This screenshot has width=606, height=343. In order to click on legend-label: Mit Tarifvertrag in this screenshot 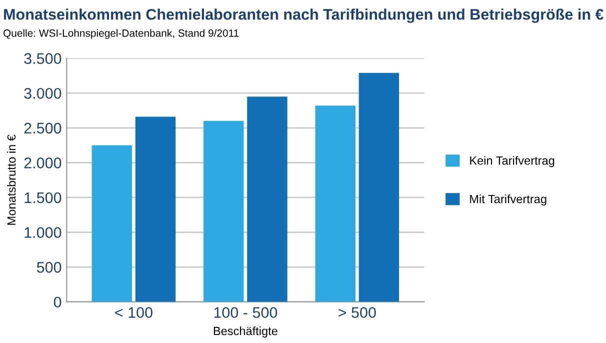, I will do `click(508, 200)`.